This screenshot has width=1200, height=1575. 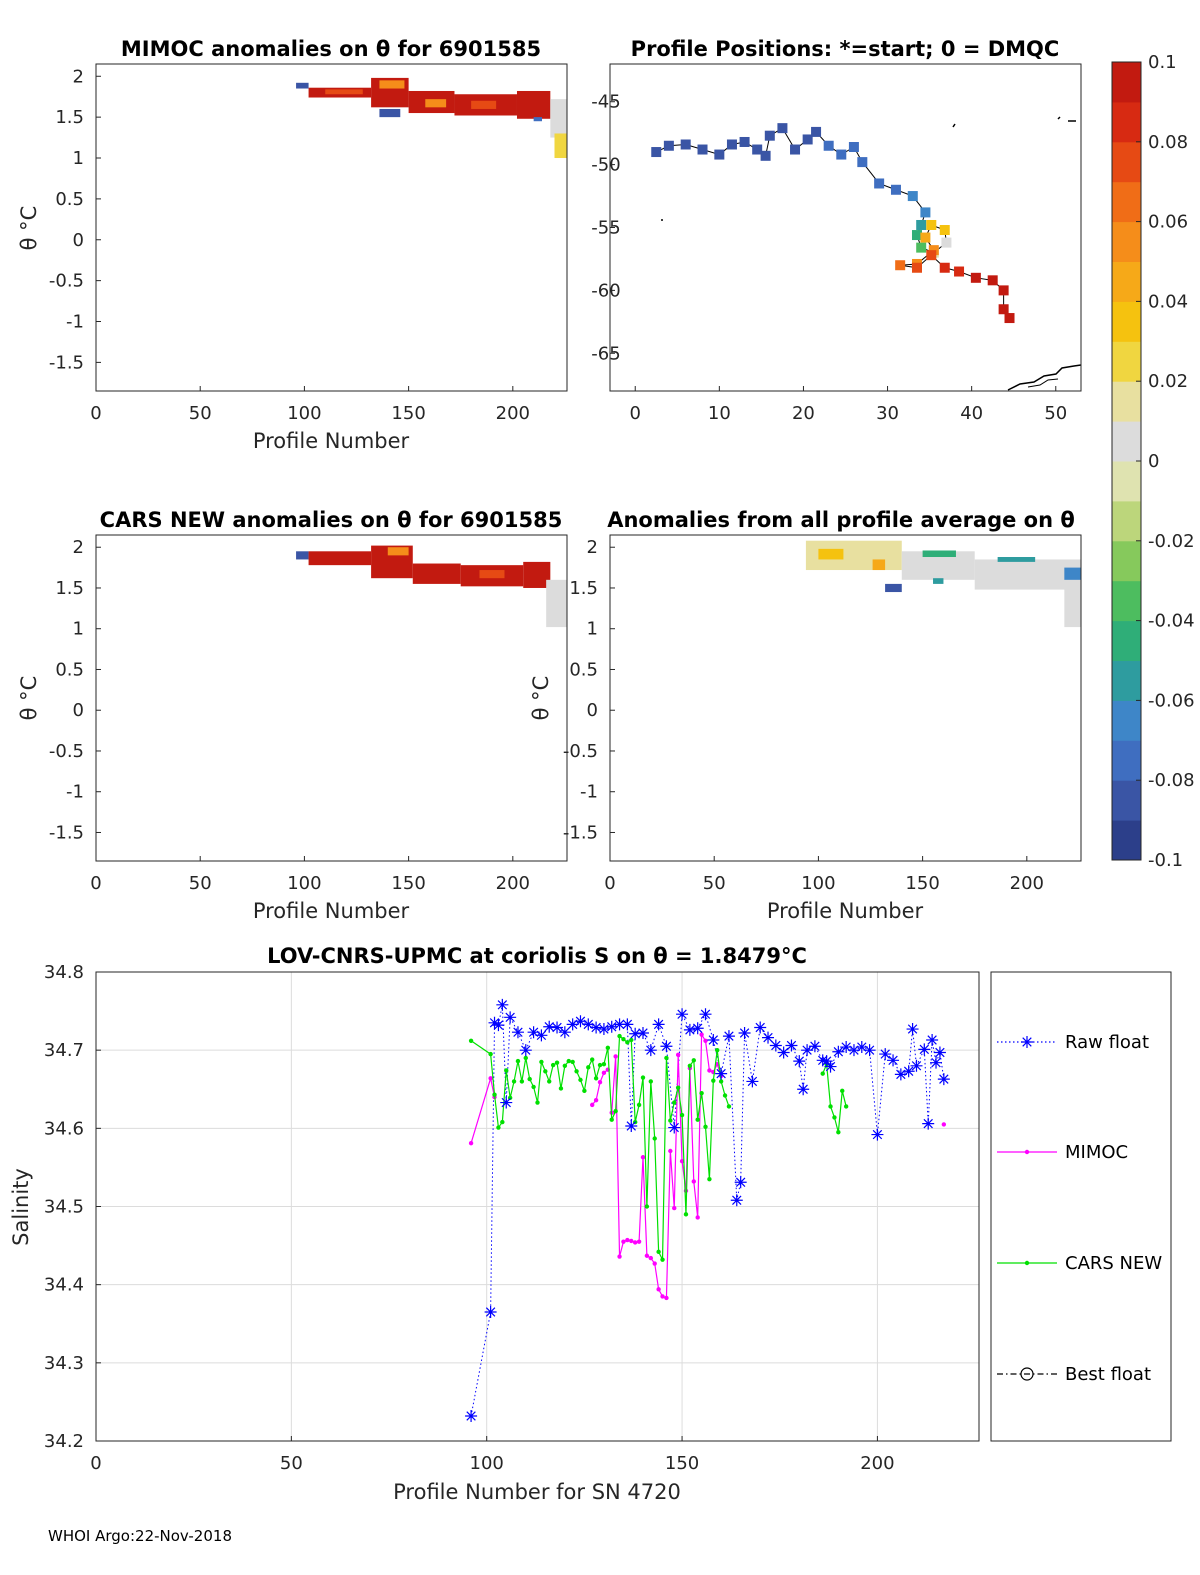 I want to click on positions-y-ticks: -45 -50 -55 -60 -65, so click(x=605, y=228).